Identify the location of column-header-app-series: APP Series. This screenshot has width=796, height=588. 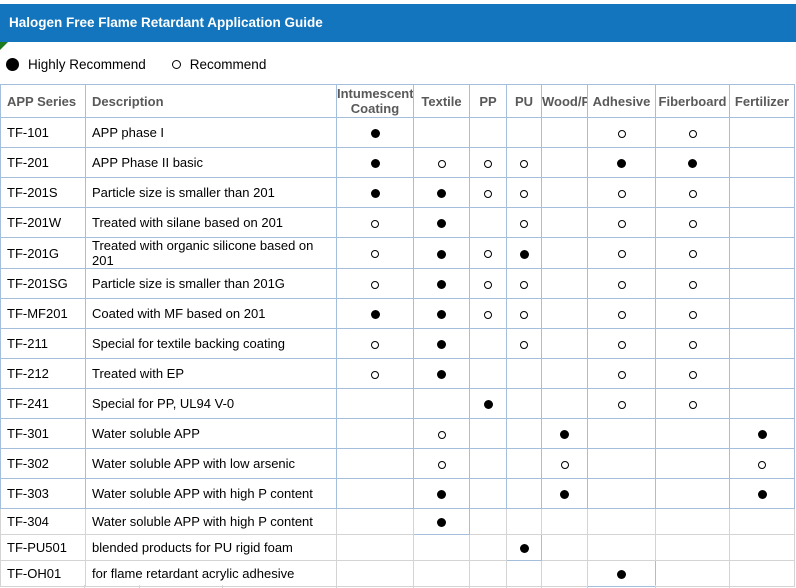
(43, 101).